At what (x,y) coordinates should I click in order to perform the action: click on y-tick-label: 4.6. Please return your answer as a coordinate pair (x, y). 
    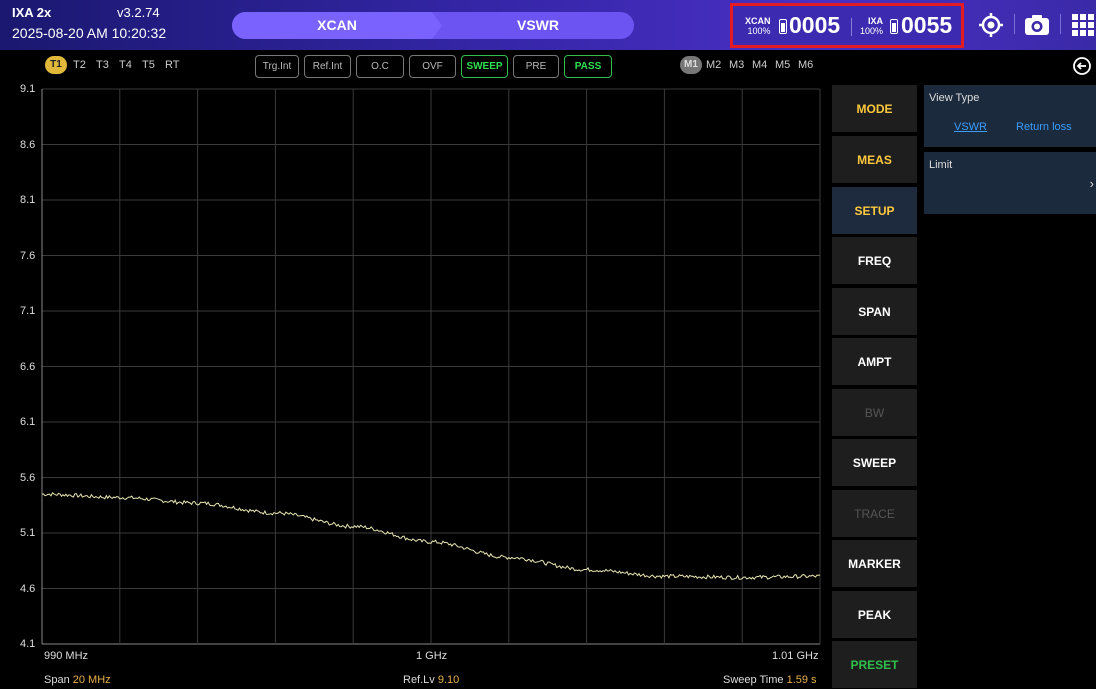
    Looking at the image, I should click on (28, 589).